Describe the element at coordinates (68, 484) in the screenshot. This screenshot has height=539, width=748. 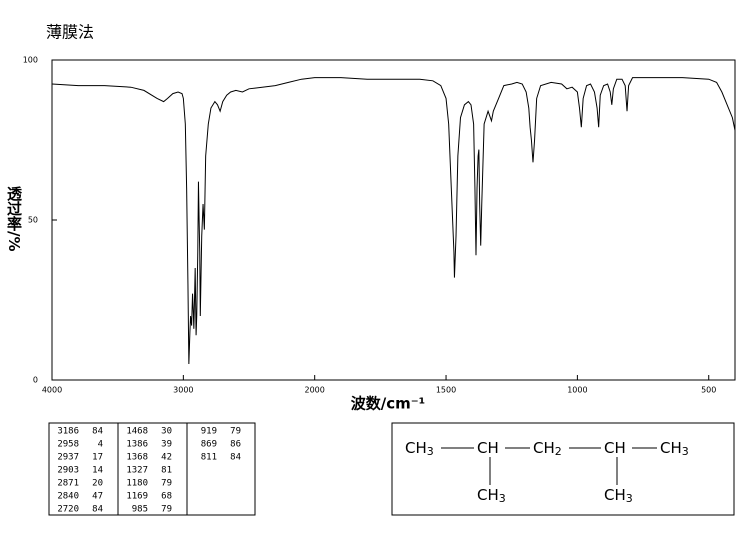
I see `peak-wavenumber: 2871` at that location.